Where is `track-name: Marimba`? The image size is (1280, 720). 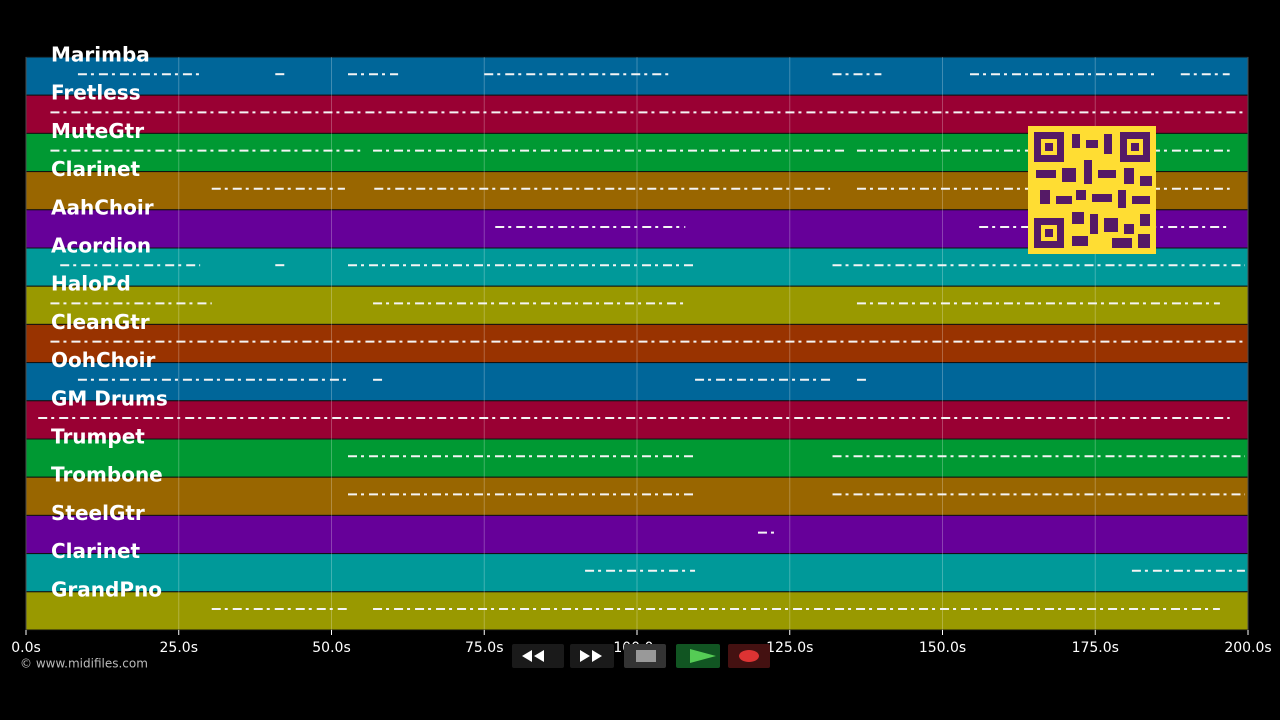
track-name: Marimba is located at coordinates (100, 55).